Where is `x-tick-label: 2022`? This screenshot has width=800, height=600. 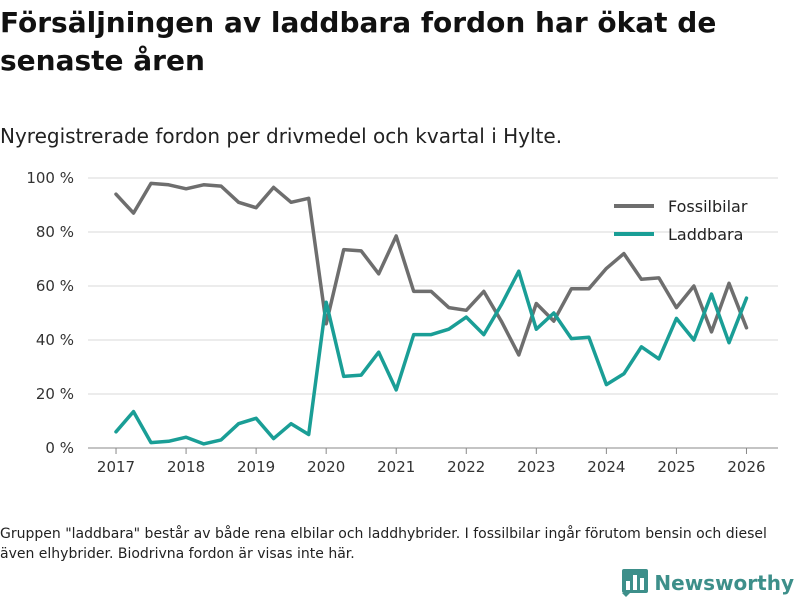
x-tick-label: 2022 is located at coordinates (466, 467).